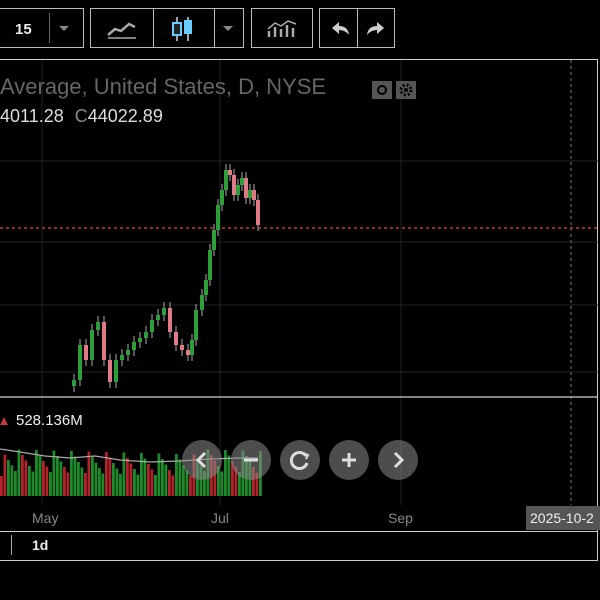  Describe the element at coordinates (382, 90) in the screenshot. I see `eye-icon` at that location.